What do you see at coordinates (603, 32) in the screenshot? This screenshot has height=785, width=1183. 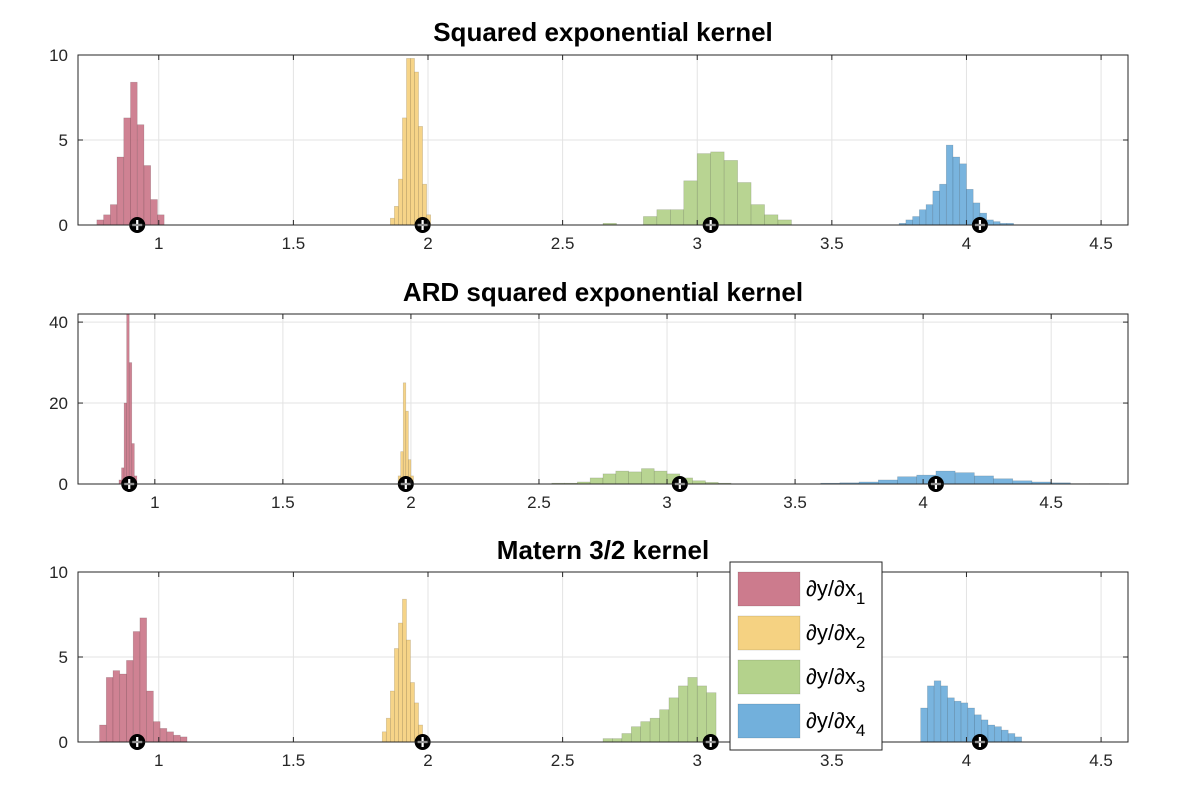 I see `chart-title: Squared exponential kernel` at bounding box center [603, 32].